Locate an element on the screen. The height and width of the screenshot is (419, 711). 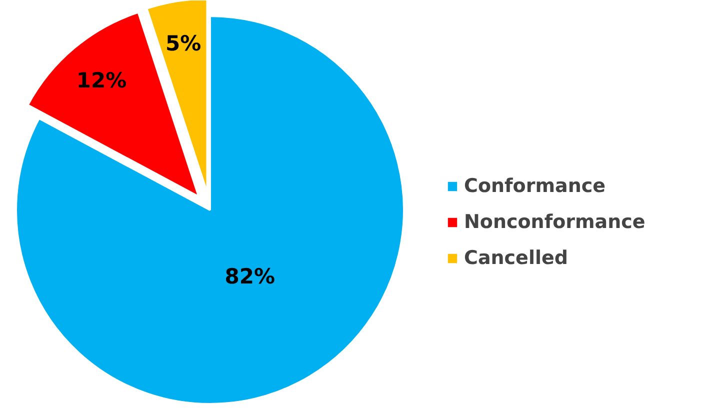
data-label: 5% is located at coordinates (184, 43).